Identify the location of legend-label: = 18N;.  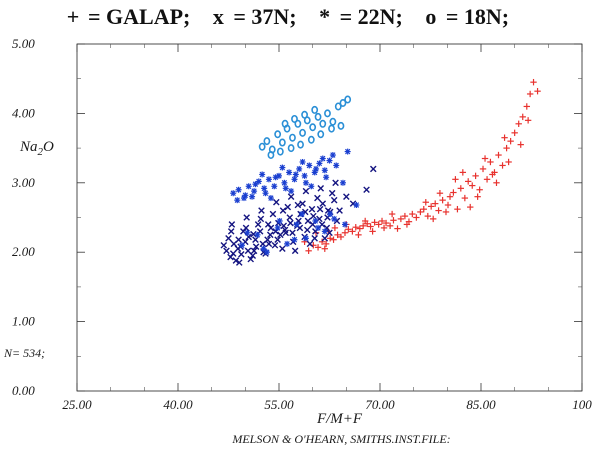
(477, 16).